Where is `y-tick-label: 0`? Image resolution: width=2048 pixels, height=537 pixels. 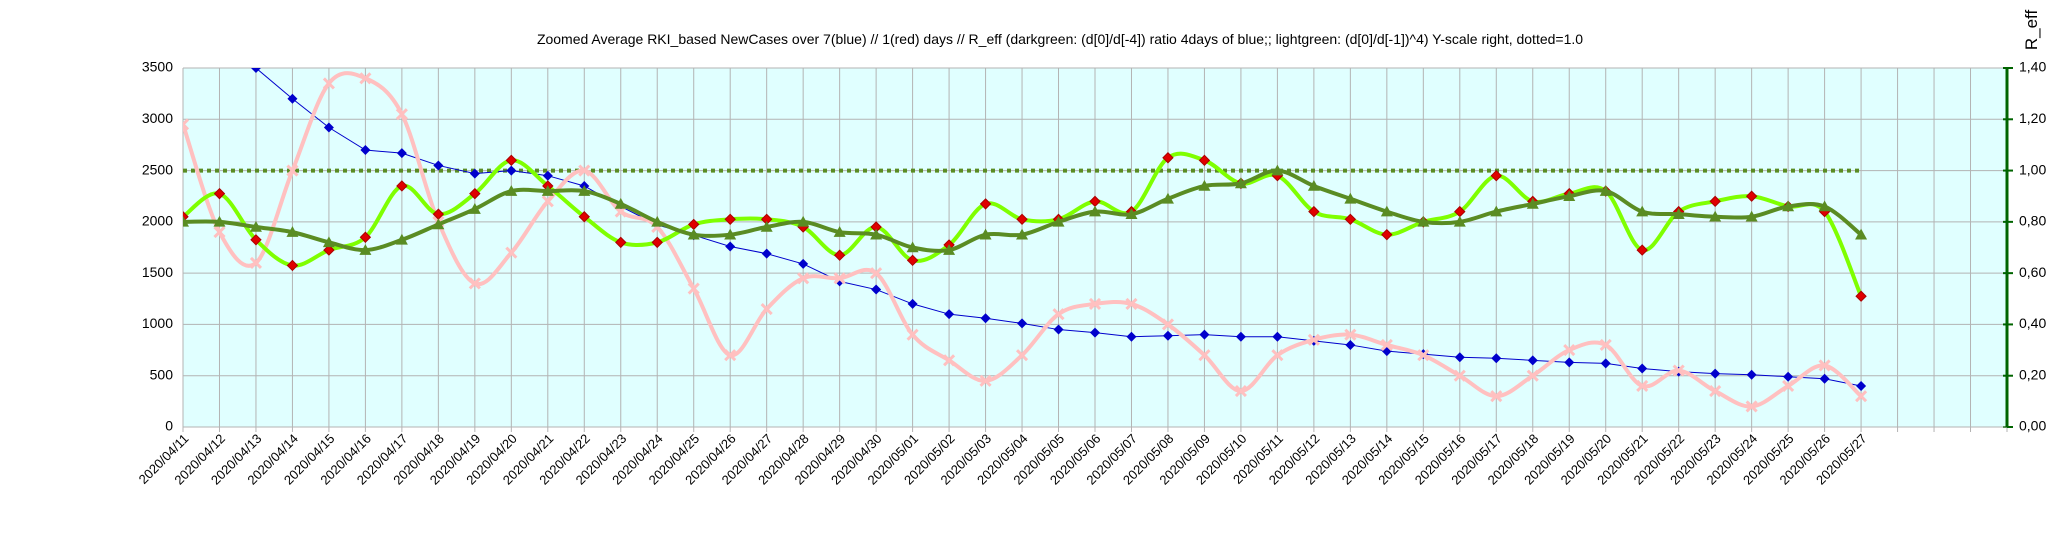
y-tick-label: 0 is located at coordinates (169, 426).